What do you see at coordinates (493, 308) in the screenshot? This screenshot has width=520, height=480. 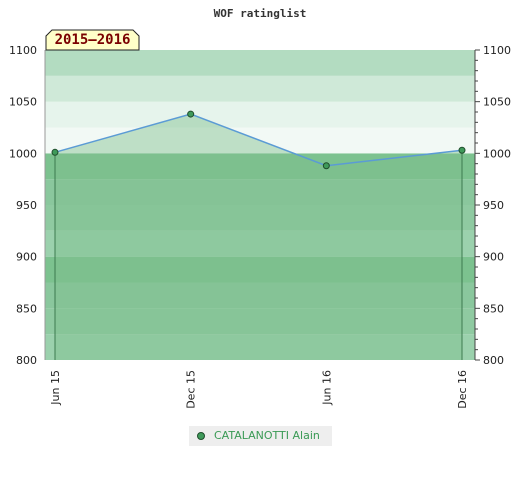 I see `right-tick-label: 850` at bounding box center [493, 308].